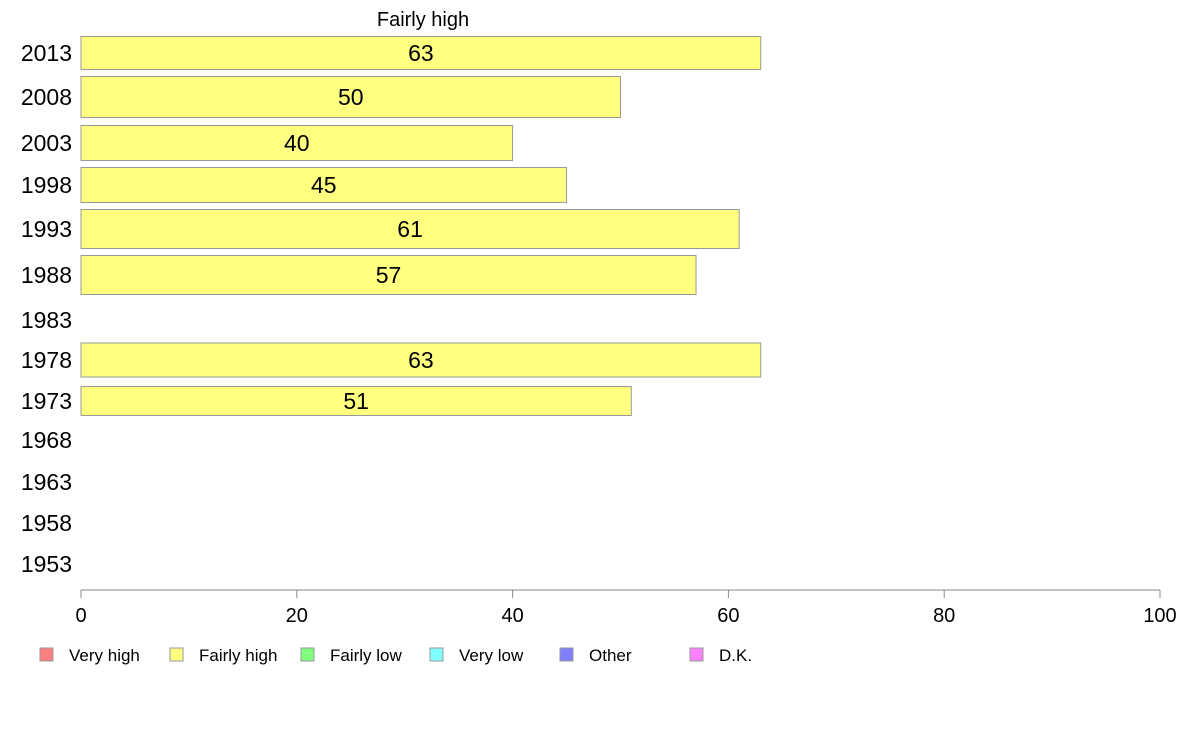 The height and width of the screenshot is (736, 1188). I want to click on year-label: 2003, so click(46, 143).